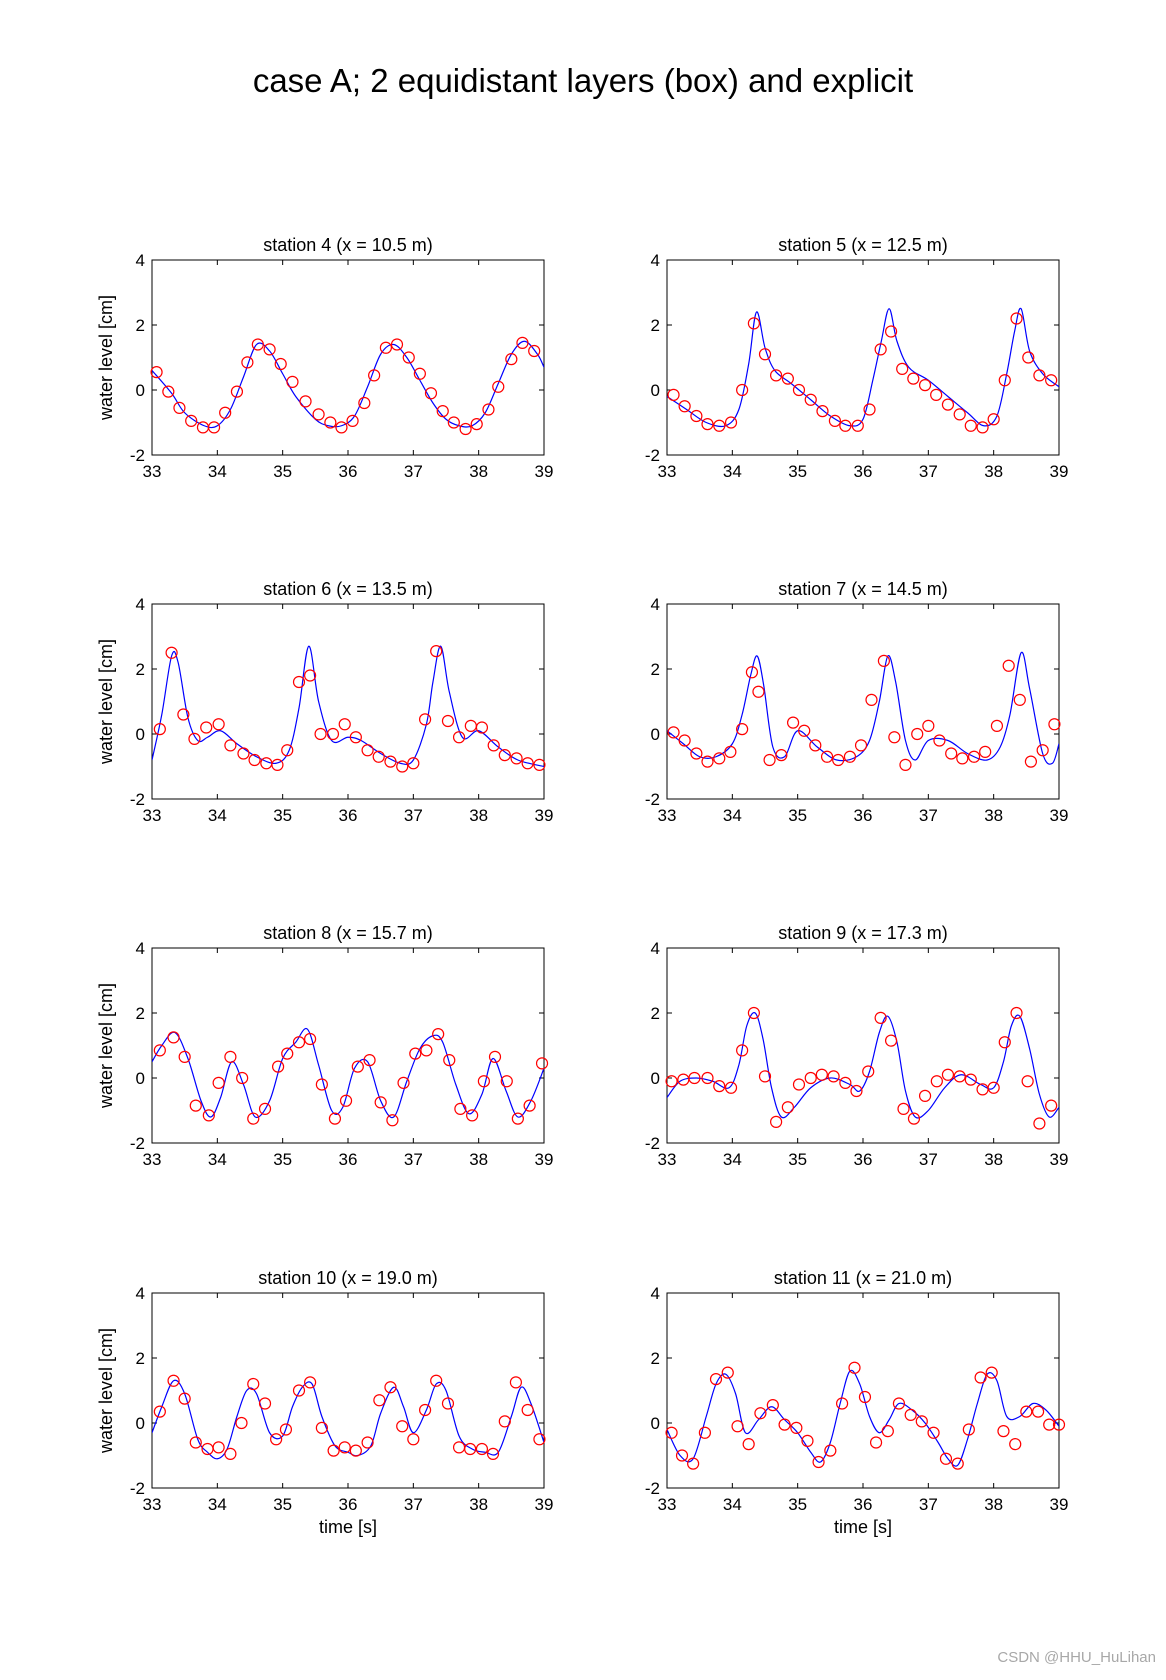  What do you see at coordinates (863, 933) in the screenshot?
I see `subplot-title: station 9 (x = 17.3 m)` at bounding box center [863, 933].